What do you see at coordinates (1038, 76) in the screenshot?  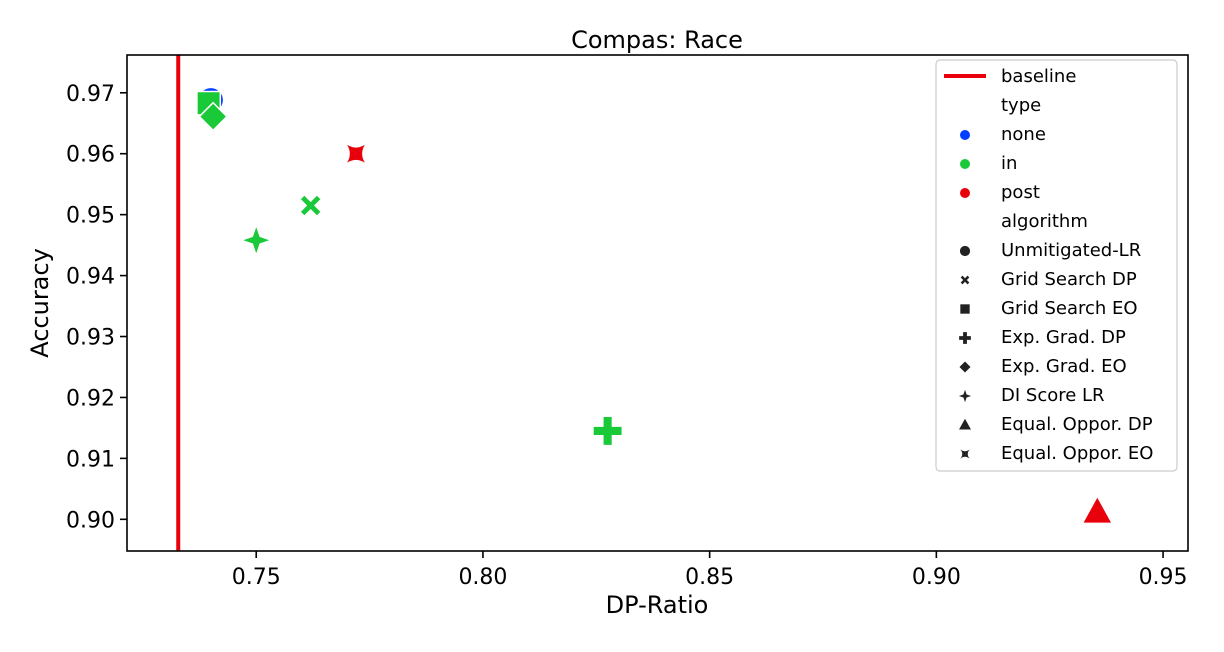 I see `legend-baseline-label: baseline` at bounding box center [1038, 76].